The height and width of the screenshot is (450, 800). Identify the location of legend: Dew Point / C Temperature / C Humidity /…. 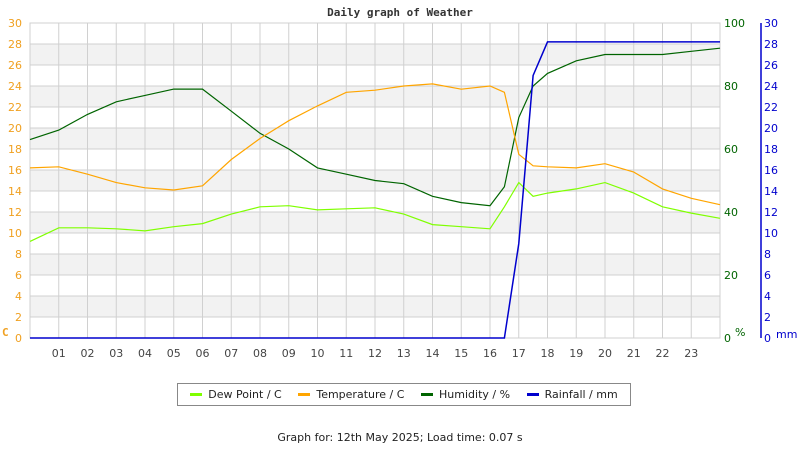
(404, 394).